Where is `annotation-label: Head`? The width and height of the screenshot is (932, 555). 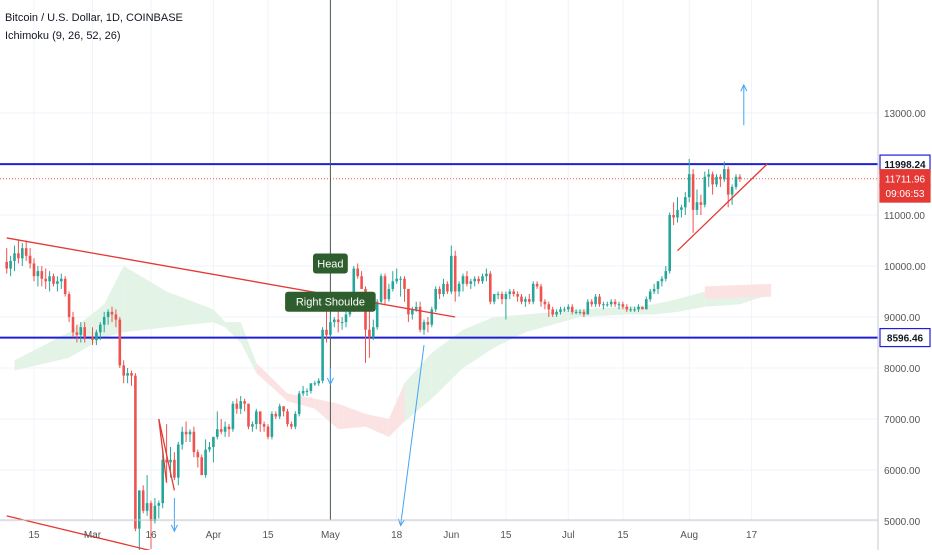 annotation-label: Head is located at coordinates (330, 263).